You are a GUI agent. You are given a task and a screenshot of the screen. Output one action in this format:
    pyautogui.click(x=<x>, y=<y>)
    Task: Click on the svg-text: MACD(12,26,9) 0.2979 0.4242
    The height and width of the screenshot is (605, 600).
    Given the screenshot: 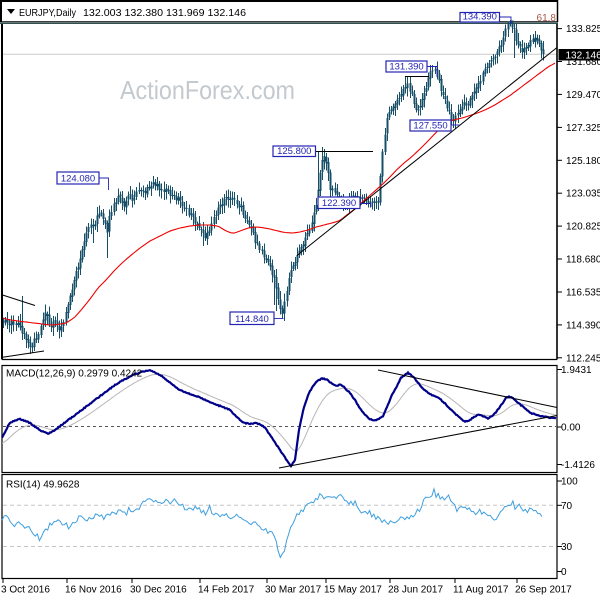 What is the action you would take?
    pyautogui.click(x=74, y=374)
    